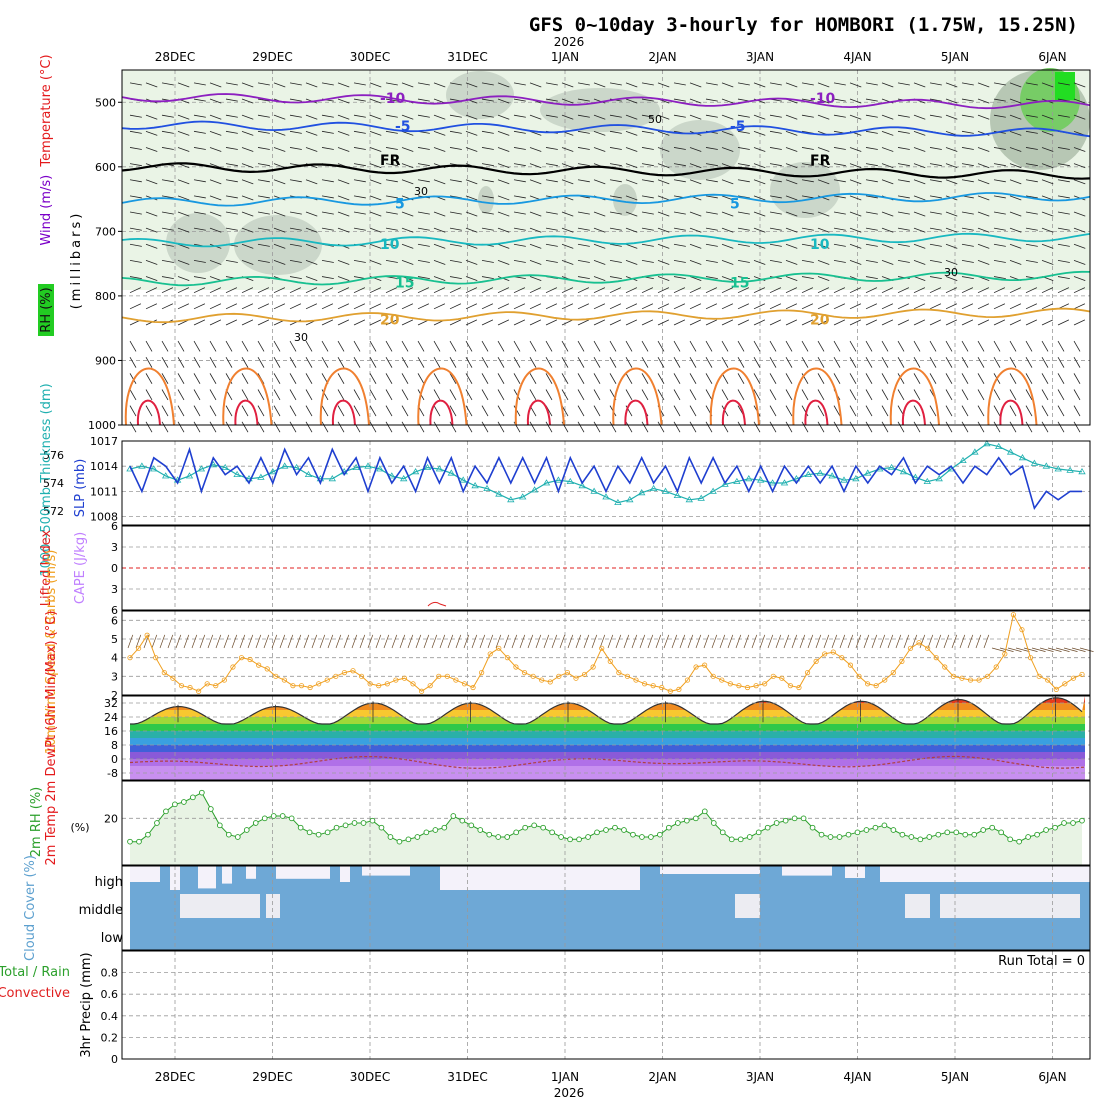 The image size is (1100, 1100). I want to click on dry-lower-layer, so click(606, 357).